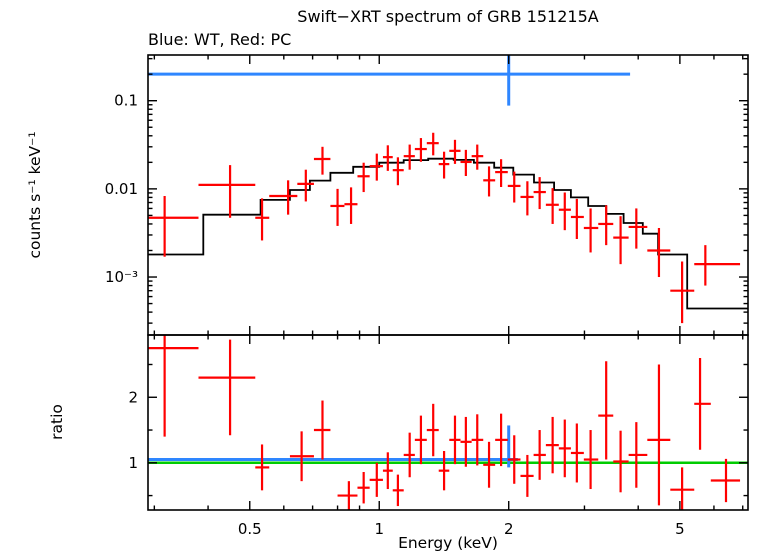 The image size is (758, 556). What do you see at coordinates (126, 101) in the screenshot?
I see `y-tick-label: 0.1` at bounding box center [126, 101].